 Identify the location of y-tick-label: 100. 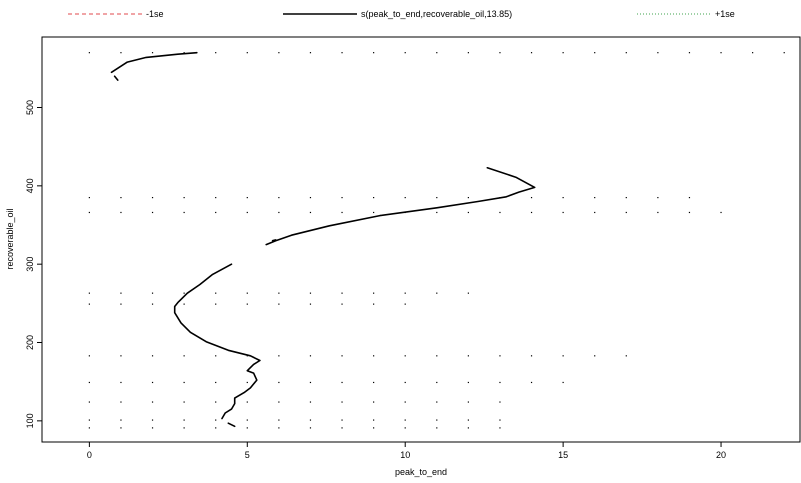
(30, 420).